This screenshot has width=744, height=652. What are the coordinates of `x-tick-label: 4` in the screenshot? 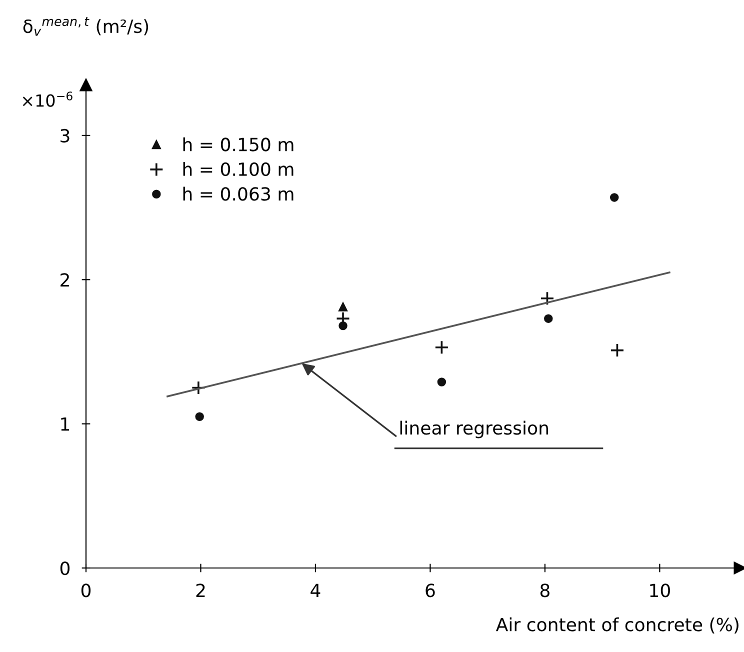 It's located at (315, 590).